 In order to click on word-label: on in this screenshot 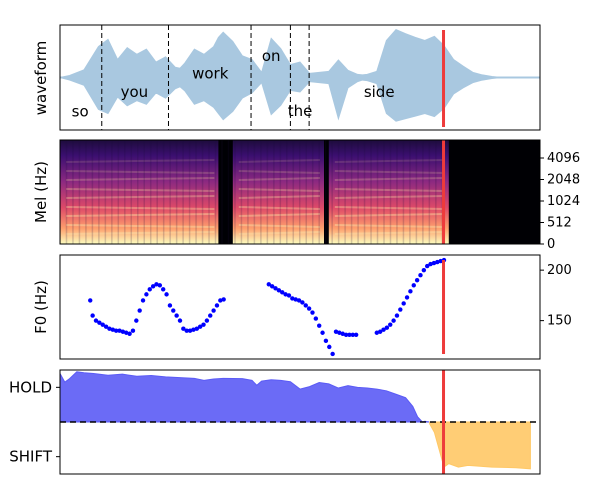, I will do `click(271, 56)`.